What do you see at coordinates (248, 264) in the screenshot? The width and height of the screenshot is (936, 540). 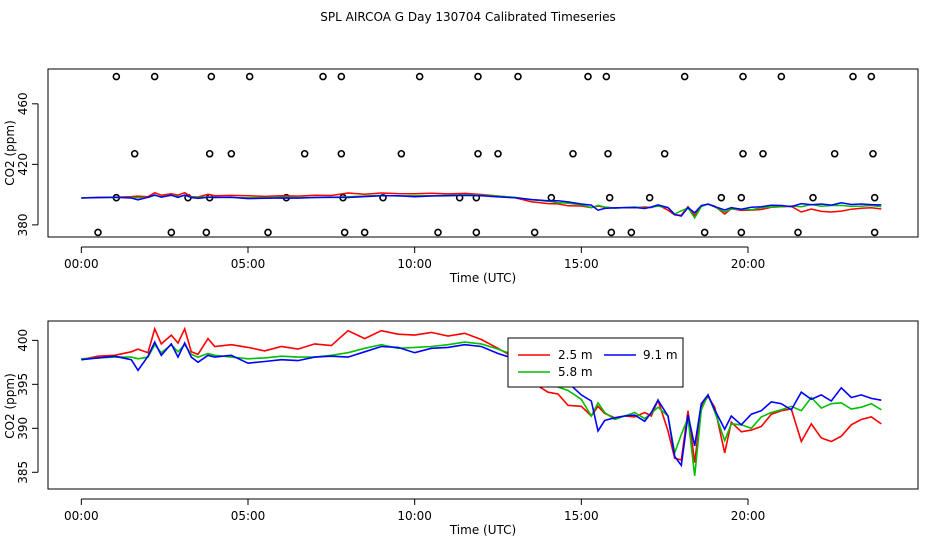 I see `top-x-tick-label: 05:00` at bounding box center [248, 264].